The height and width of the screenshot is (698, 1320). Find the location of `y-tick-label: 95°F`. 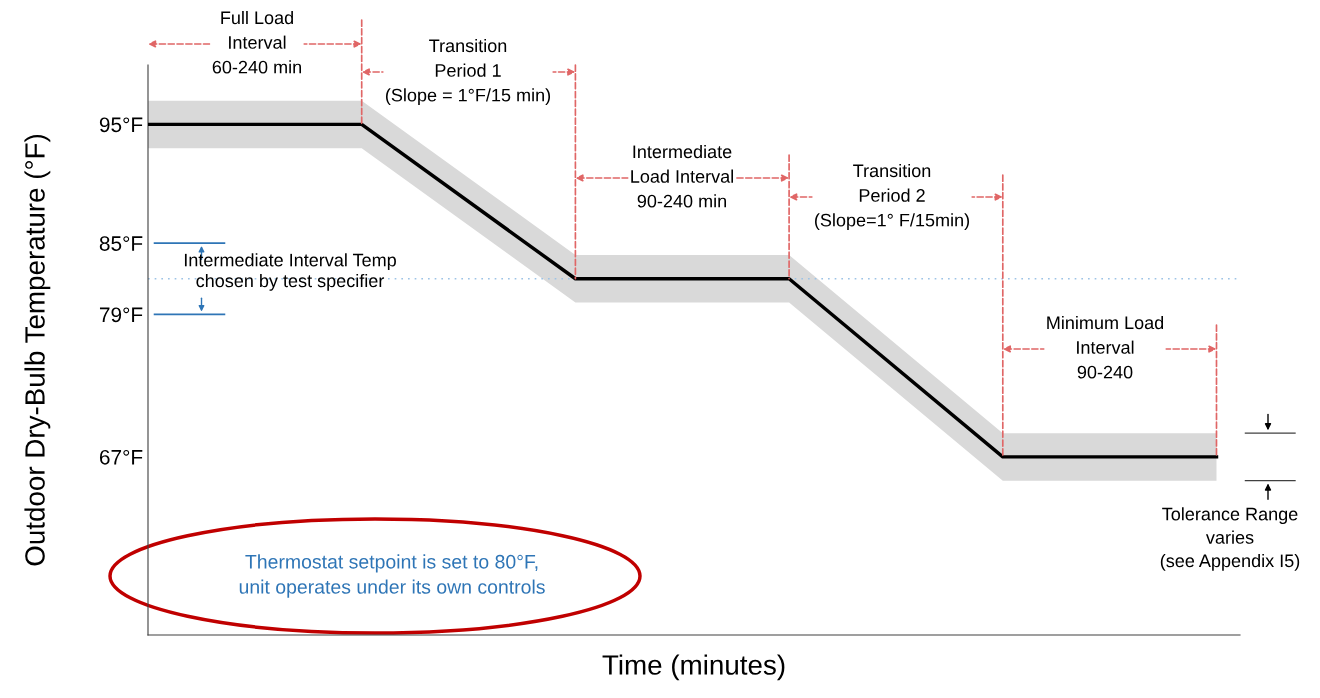

y-tick-label: 95°F is located at coordinates (121, 125).